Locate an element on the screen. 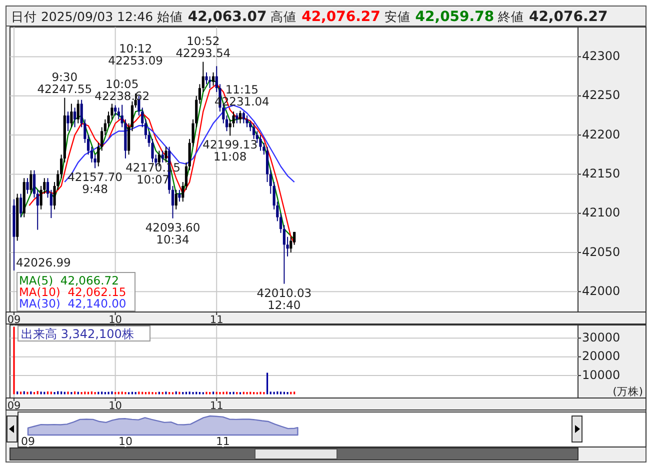 Image resolution: width=653 pixels, height=470 pixels. y-tick-label: 20000 is located at coordinates (601, 356).